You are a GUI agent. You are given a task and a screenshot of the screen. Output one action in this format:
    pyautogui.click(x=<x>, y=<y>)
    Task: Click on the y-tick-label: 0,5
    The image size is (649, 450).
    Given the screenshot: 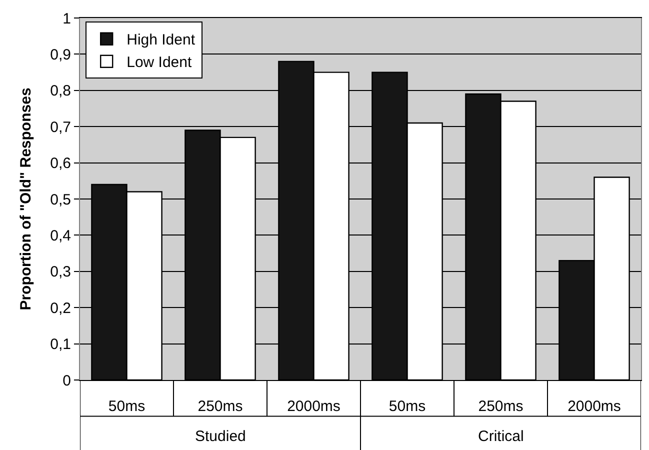 What is the action you would take?
    pyautogui.click(x=60, y=199)
    